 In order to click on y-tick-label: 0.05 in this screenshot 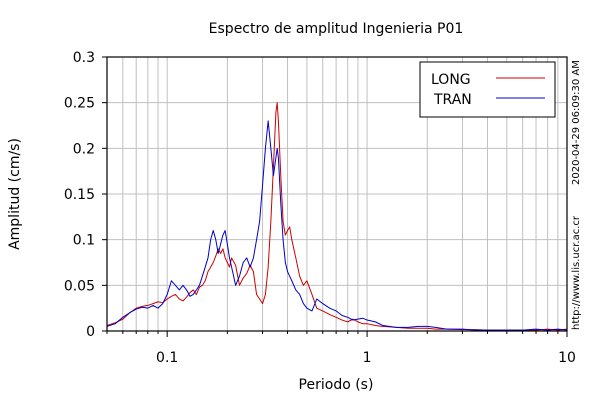, I will do `click(79, 286)`.